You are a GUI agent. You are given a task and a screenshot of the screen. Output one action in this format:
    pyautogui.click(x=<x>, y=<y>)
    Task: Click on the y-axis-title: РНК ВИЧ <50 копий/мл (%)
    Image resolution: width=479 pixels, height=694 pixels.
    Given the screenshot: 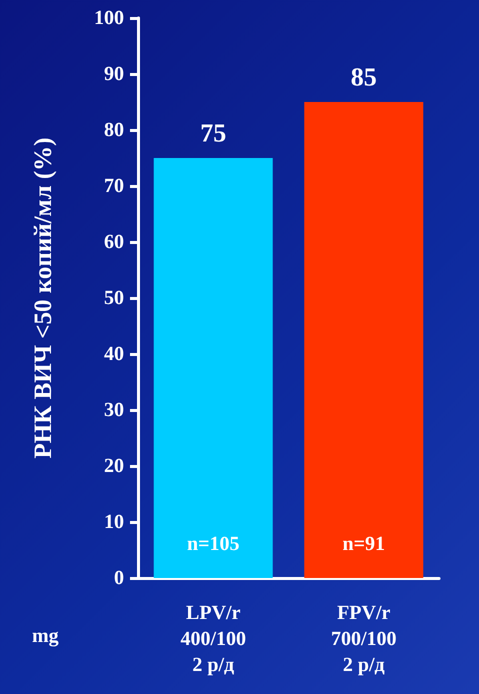 What is the action you would take?
    pyautogui.click(x=43, y=298)
    